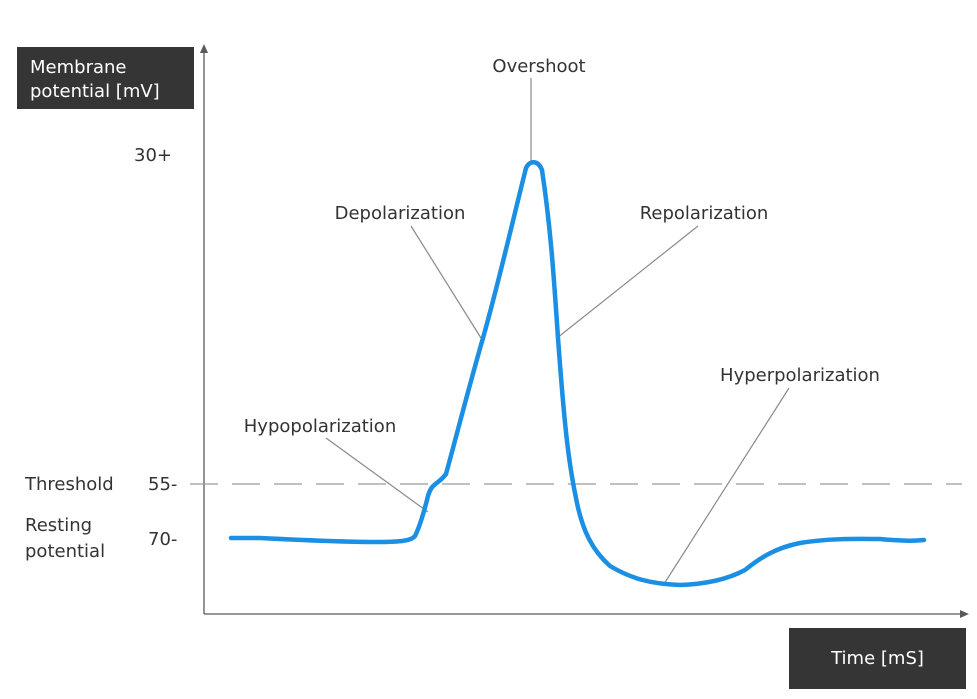  Describe the element at coordinates (162, 539) in the screenshot. I see `y-tick-70: 70-` at that location.